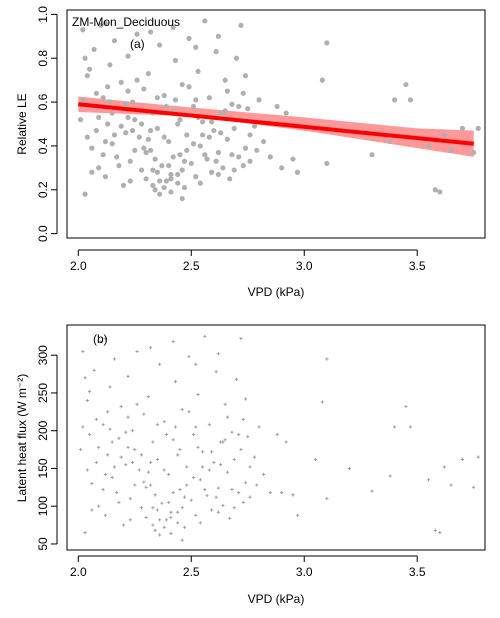  I want to click on panel-a-x-tick-label: 2.5, so click(191, 266).